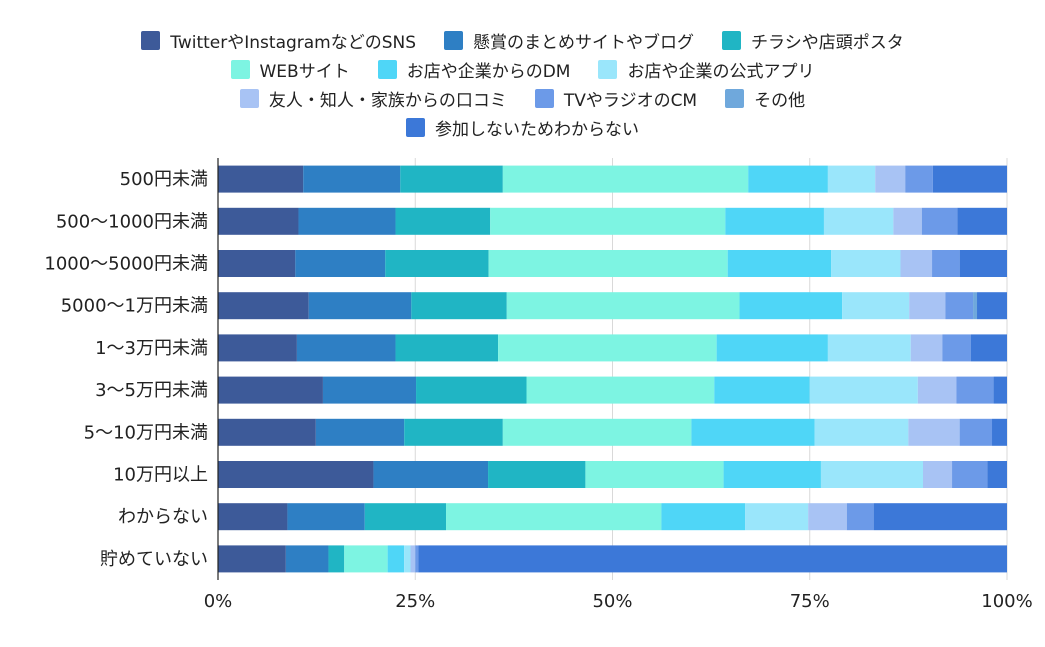 Image resolution: width=1045 pixels, height=647 pixels. Describe the element at coordinates (304, 72) in the screenshot. I see `legend-label: WEBサイト` at that location.